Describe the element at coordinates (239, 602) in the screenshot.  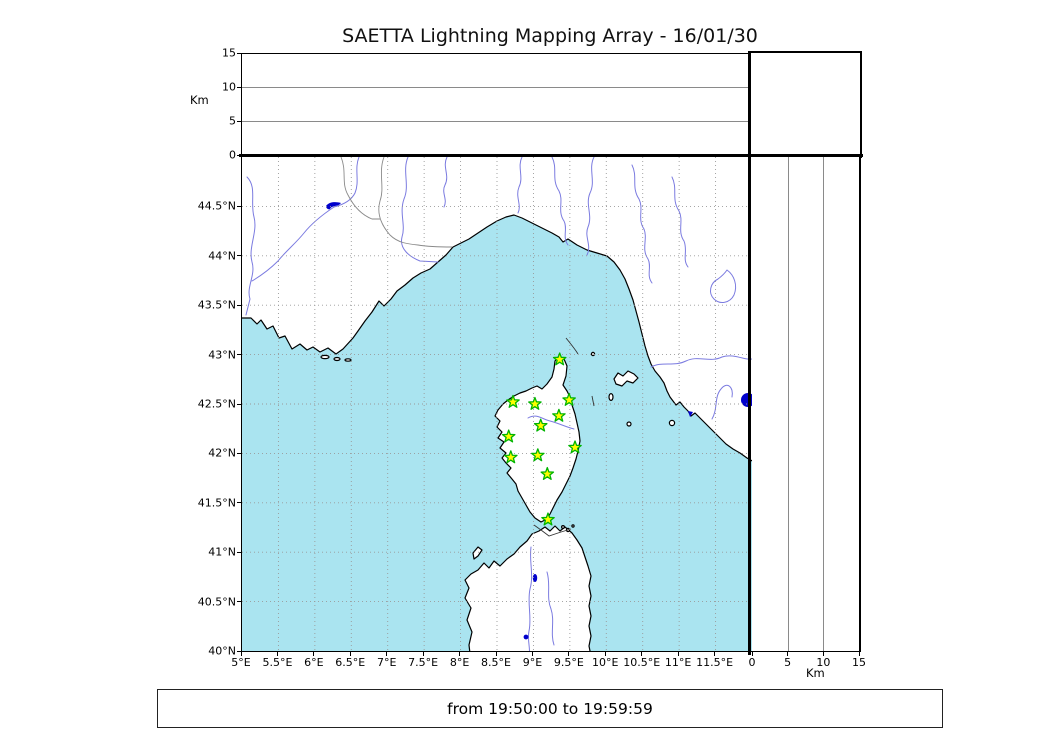
I see `map-lat-tickmark-40.5` at that location.